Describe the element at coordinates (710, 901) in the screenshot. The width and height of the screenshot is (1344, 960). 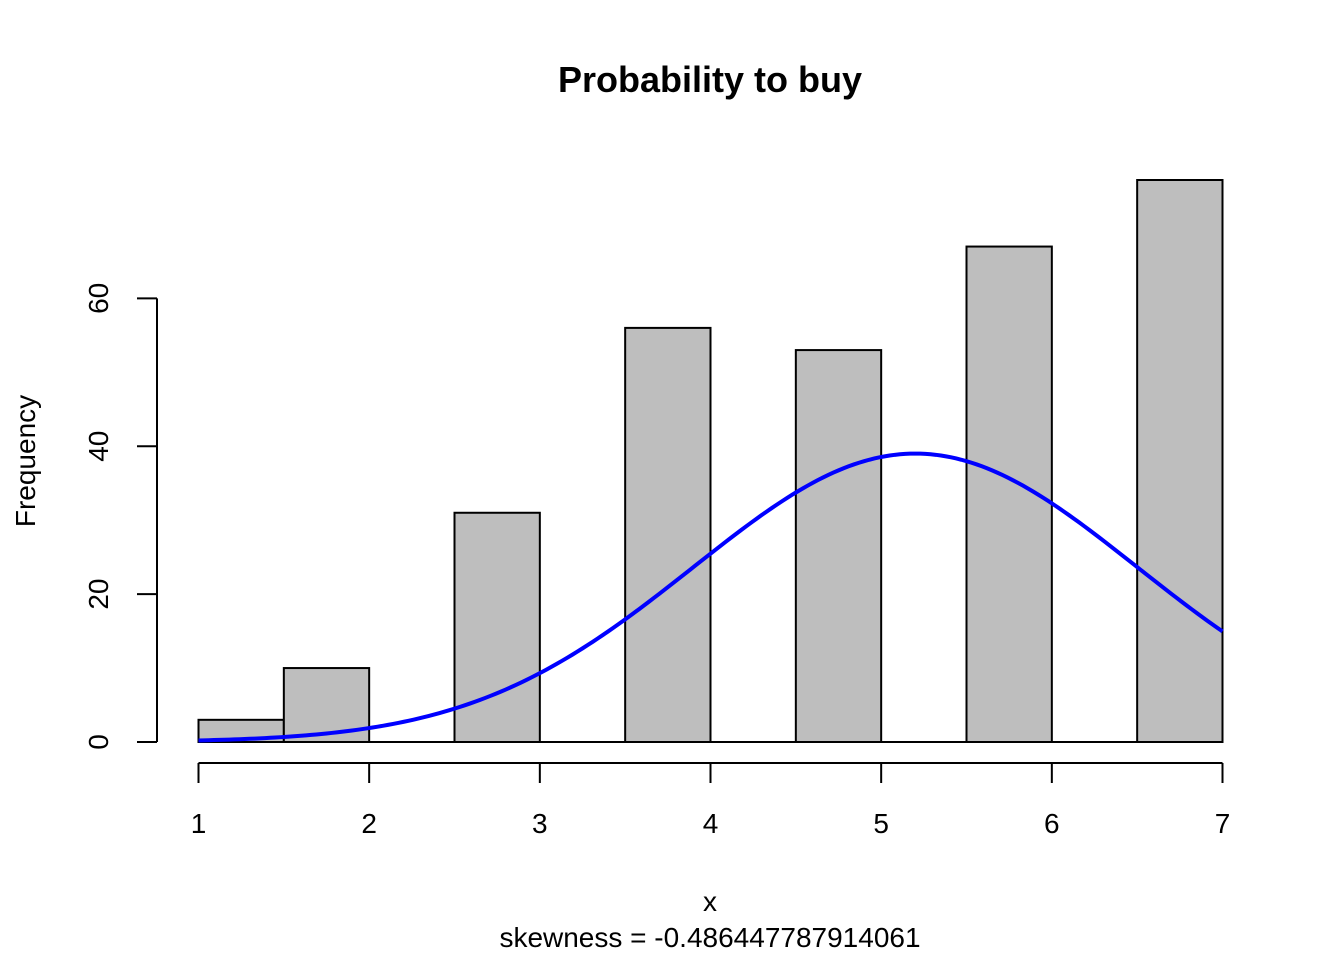
I see `x-axis-label: x` at that location.